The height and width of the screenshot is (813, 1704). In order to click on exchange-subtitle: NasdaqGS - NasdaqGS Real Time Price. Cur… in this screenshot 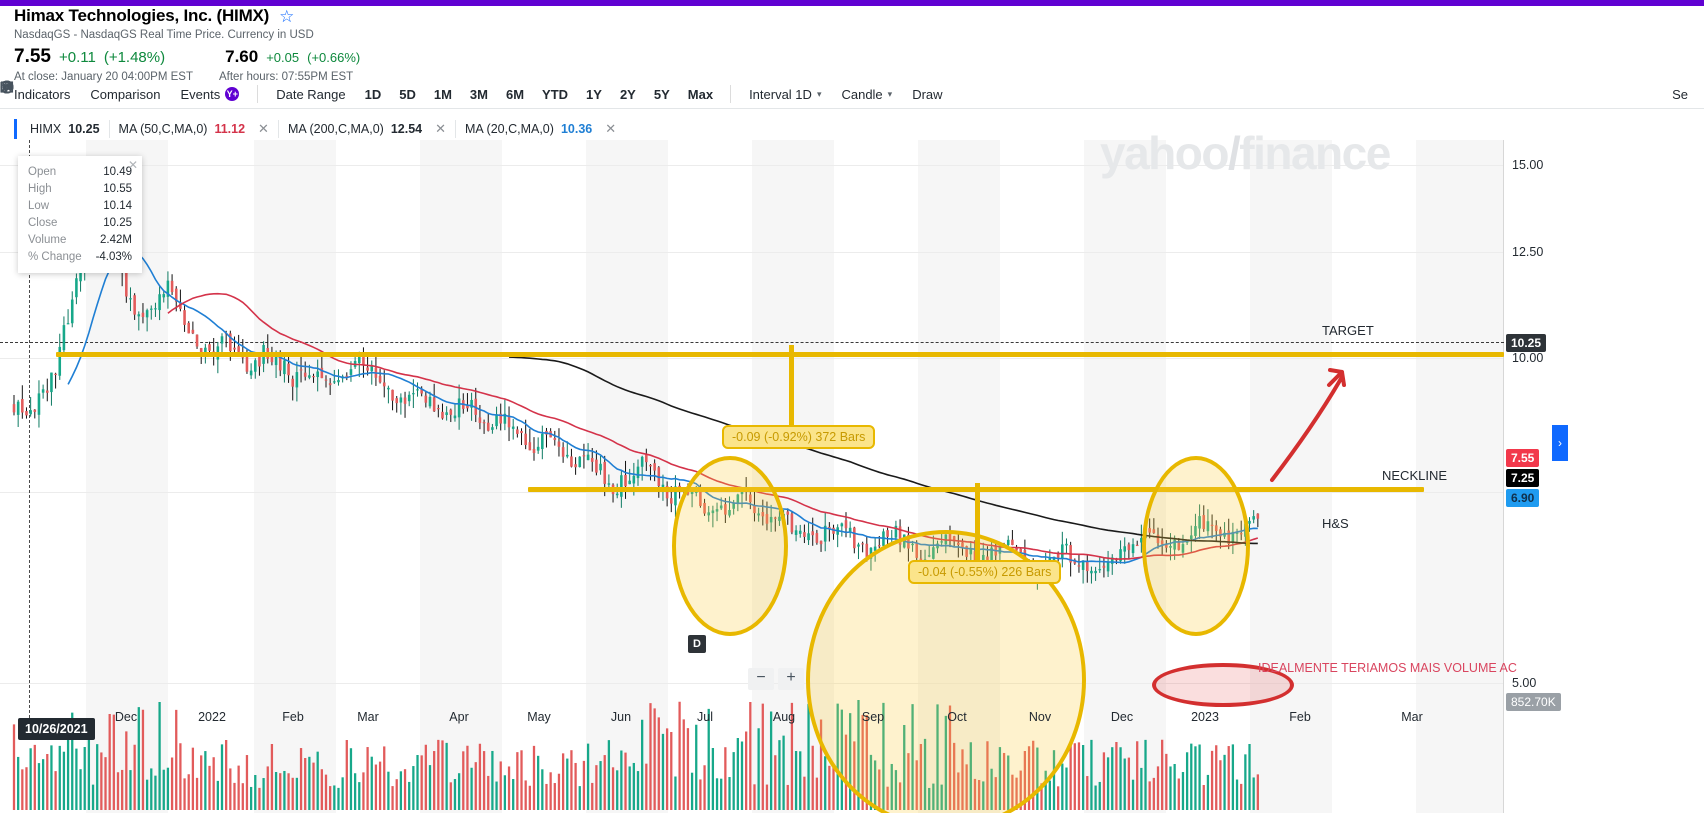, I will do `click(164, 35)`.